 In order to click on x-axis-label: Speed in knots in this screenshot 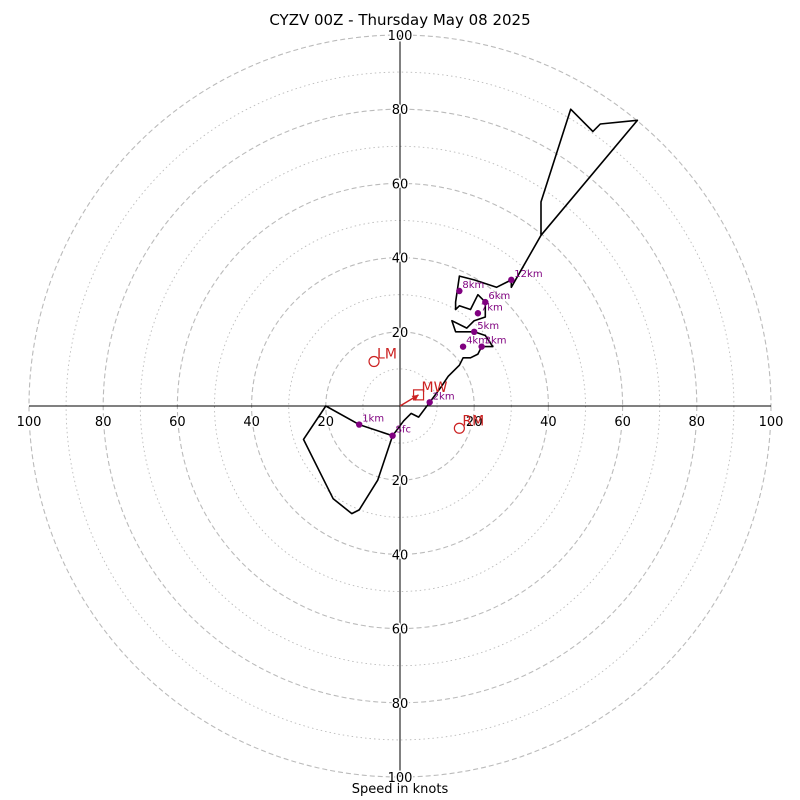, I will do `click(400, 789)`.